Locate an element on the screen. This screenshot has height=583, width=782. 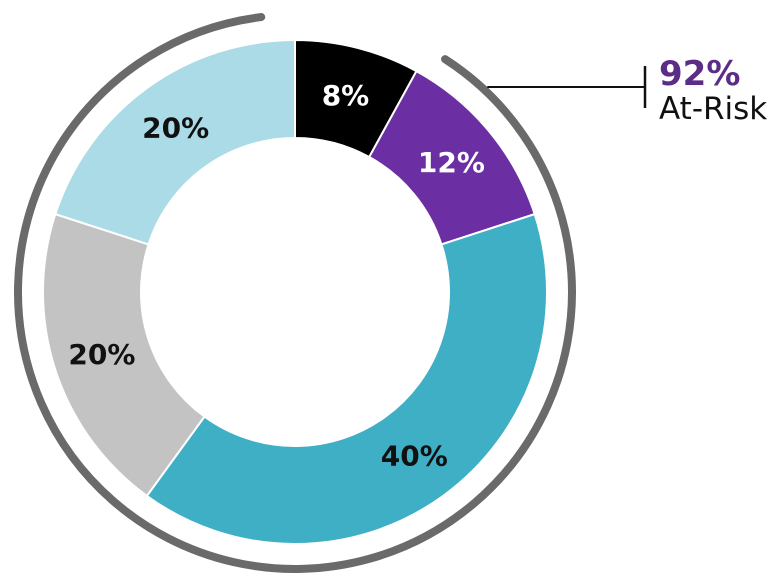
slice-label-1: 12% is located at coordinates (451, 162).